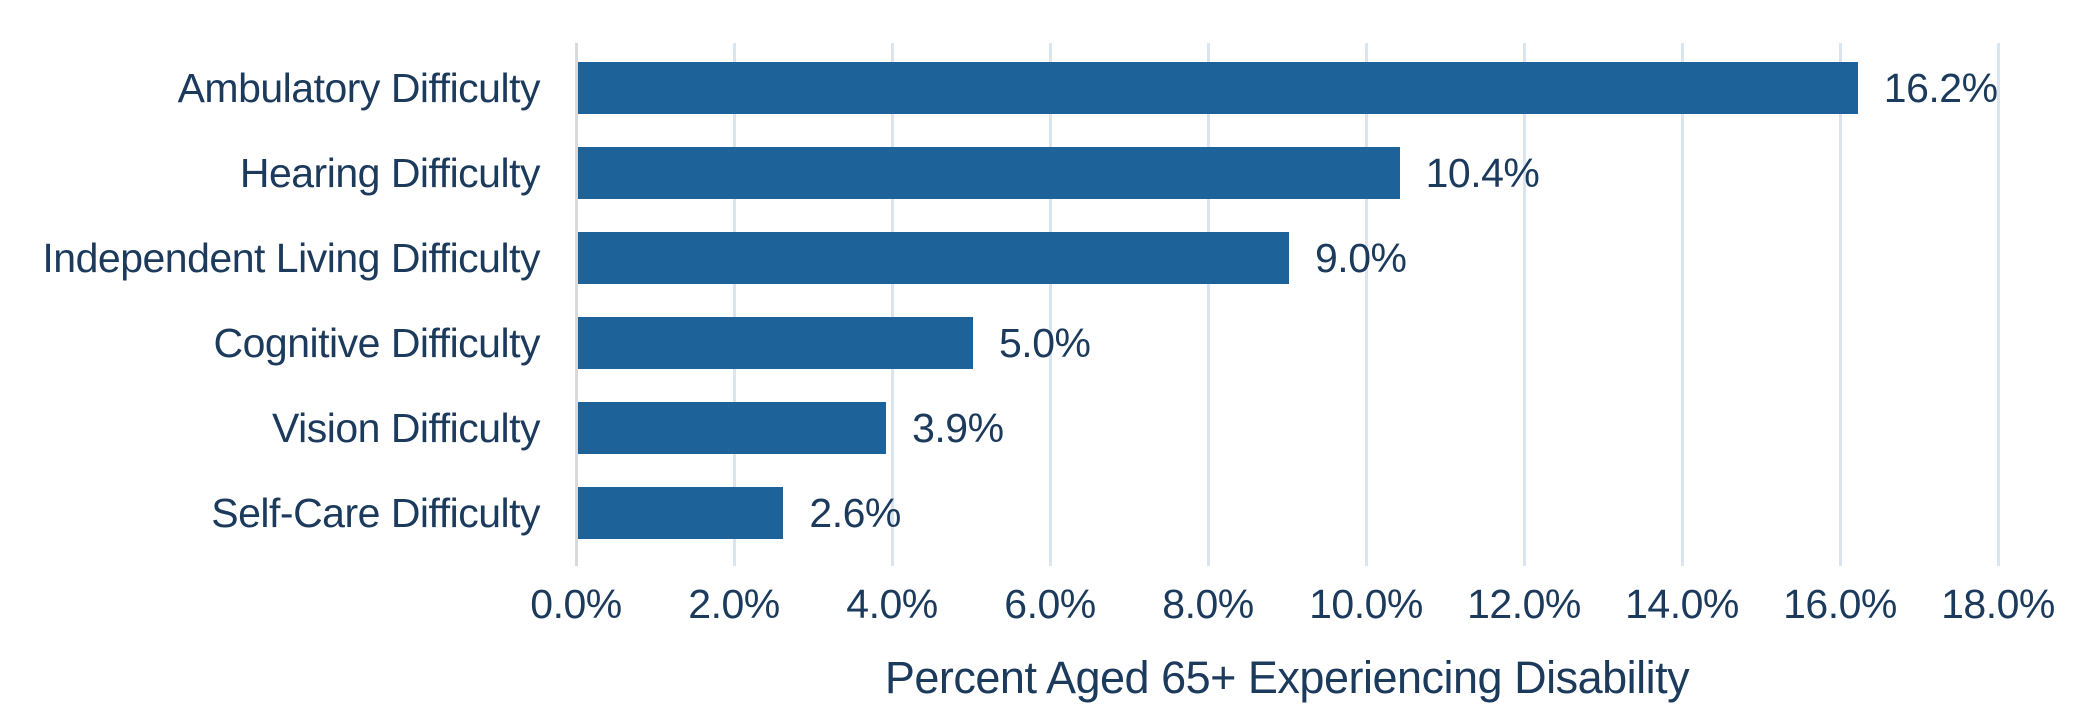 The image size is (2075, 725). What do you see at coordinates (1366, 604) in the screenshot?
I see `x-tick-label: 10.0%` at bounding box center [1366, 604].